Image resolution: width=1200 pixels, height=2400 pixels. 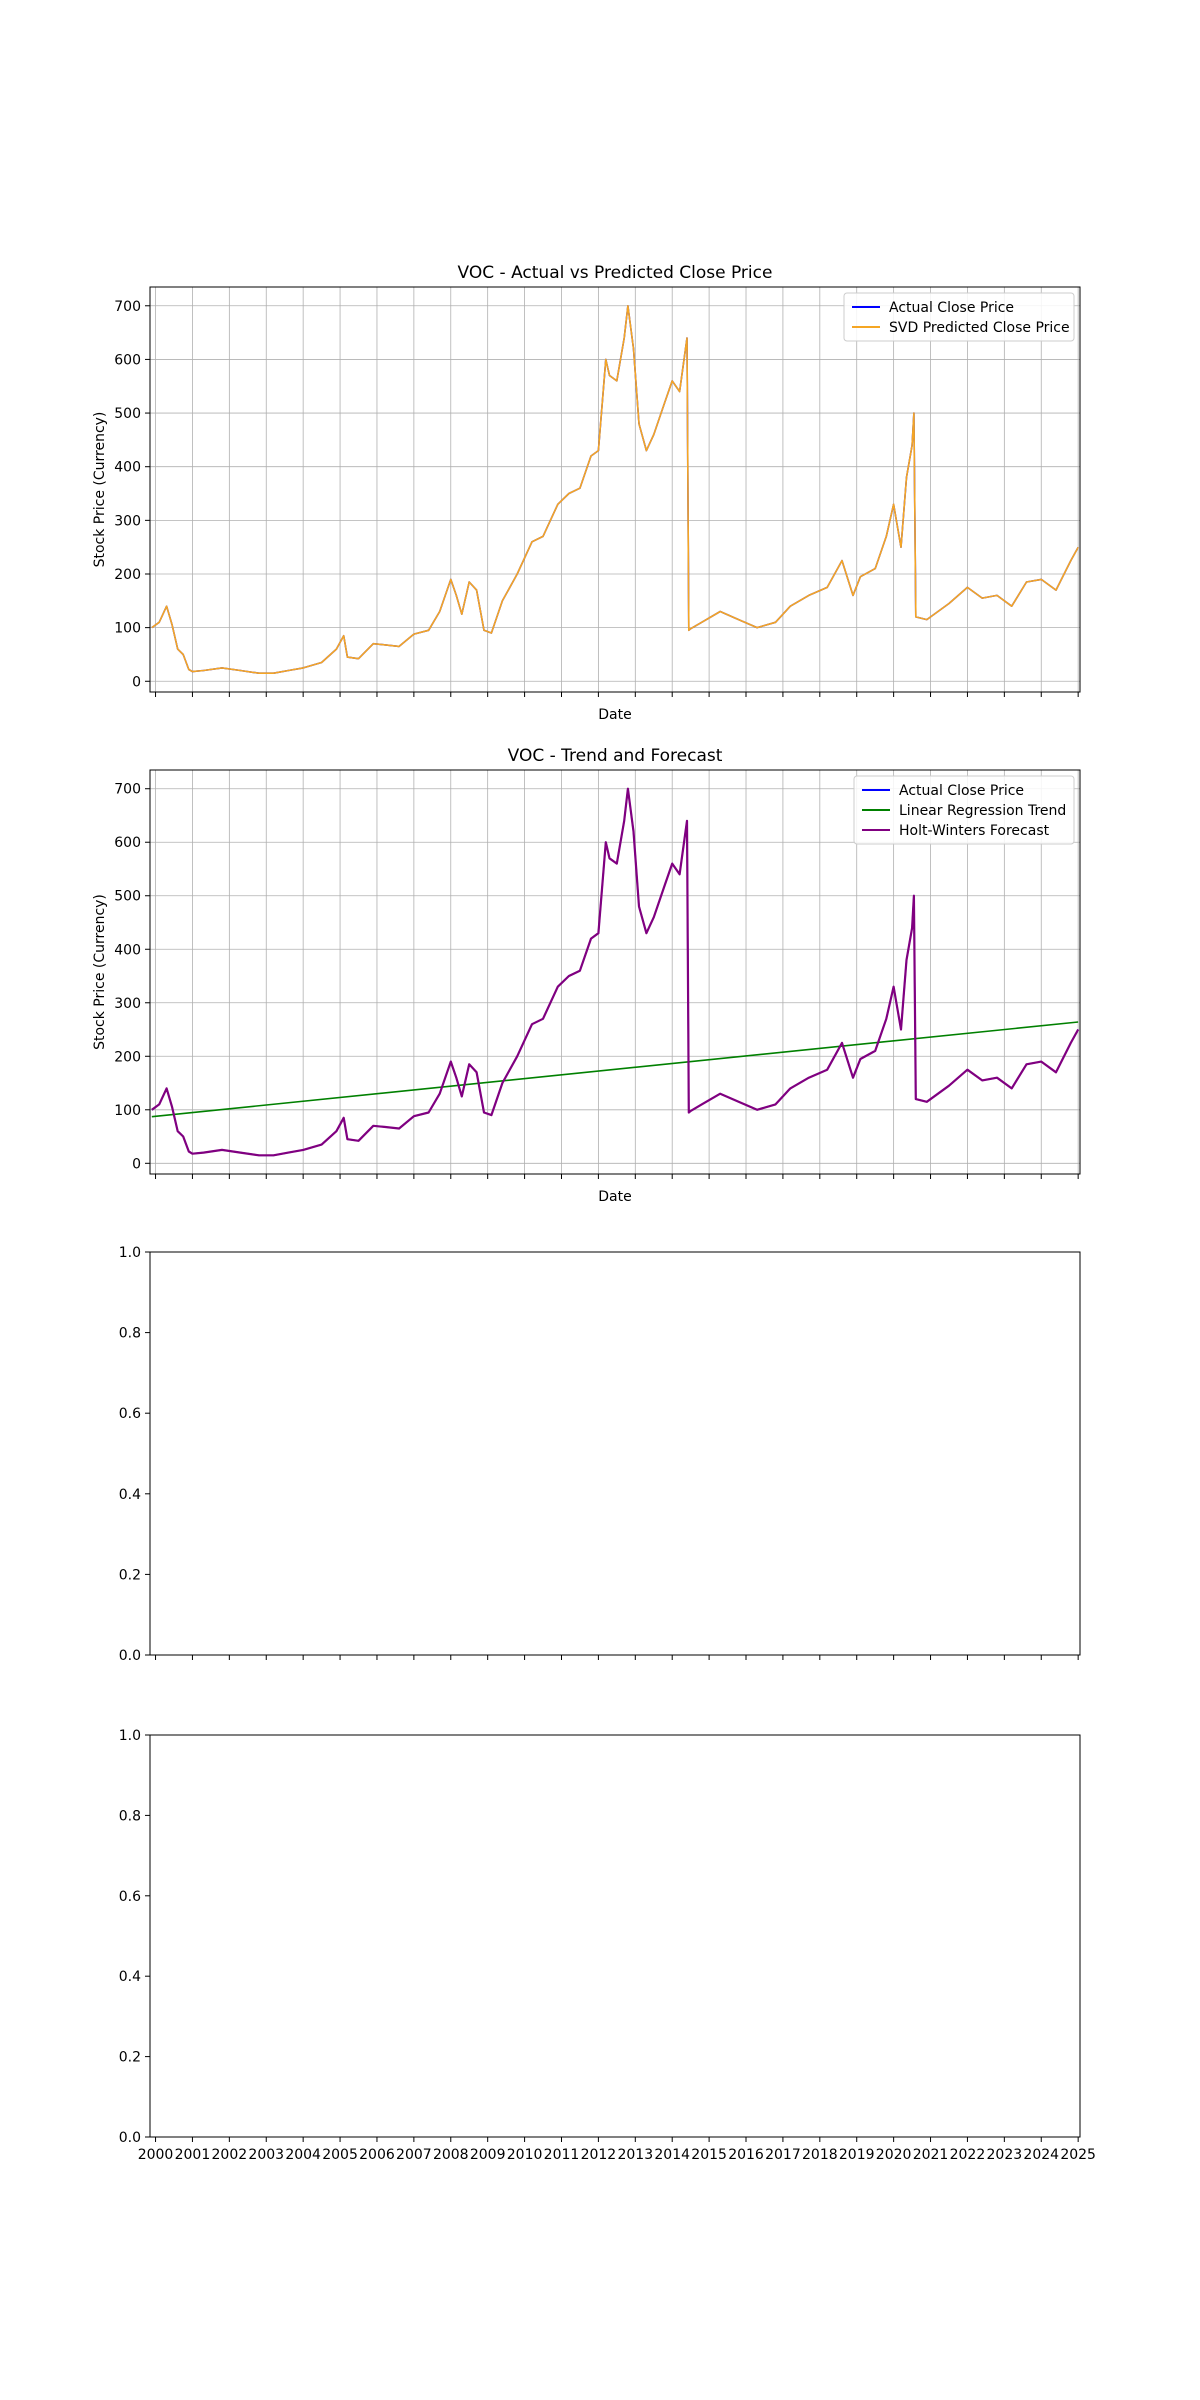 I want to click on x-tick-label: 2021, so click(x=931, y=2155).